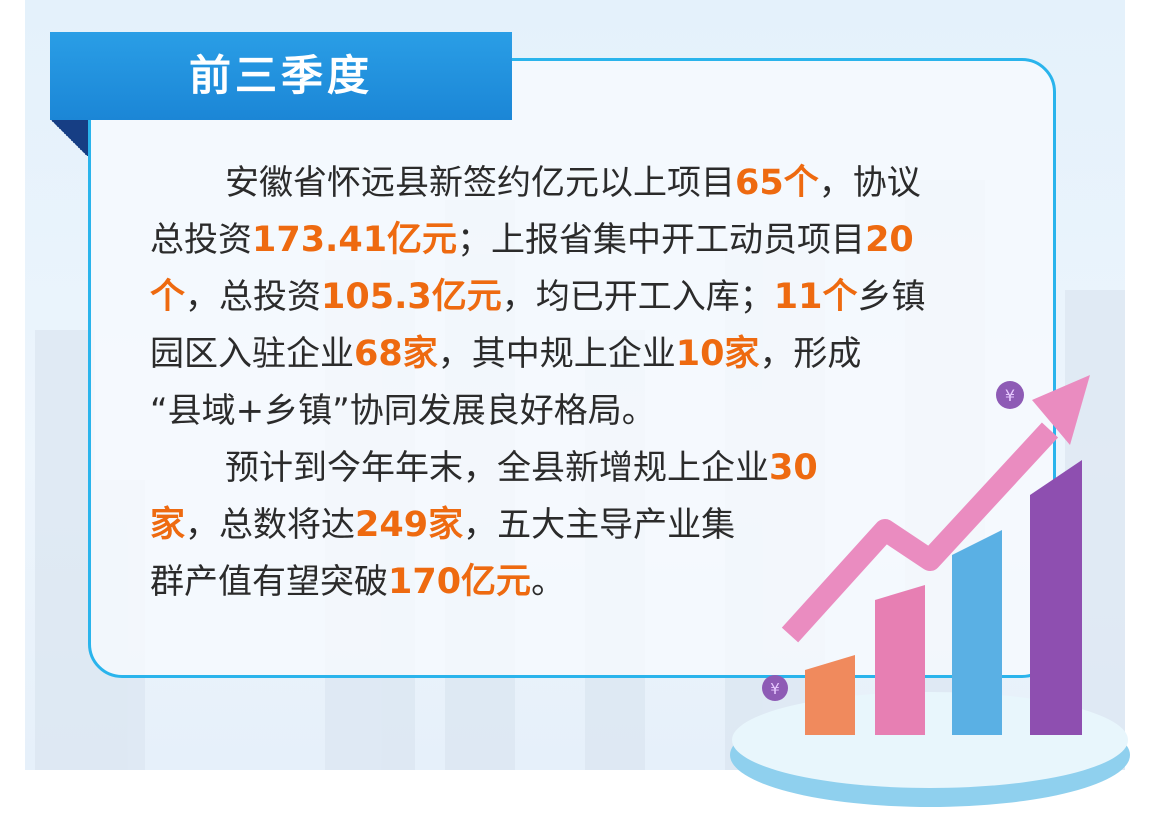 Image resolution: width=1169 pixels, height=826 pixels. I want to click on text-segment: ，总投资, so click(253, 297).